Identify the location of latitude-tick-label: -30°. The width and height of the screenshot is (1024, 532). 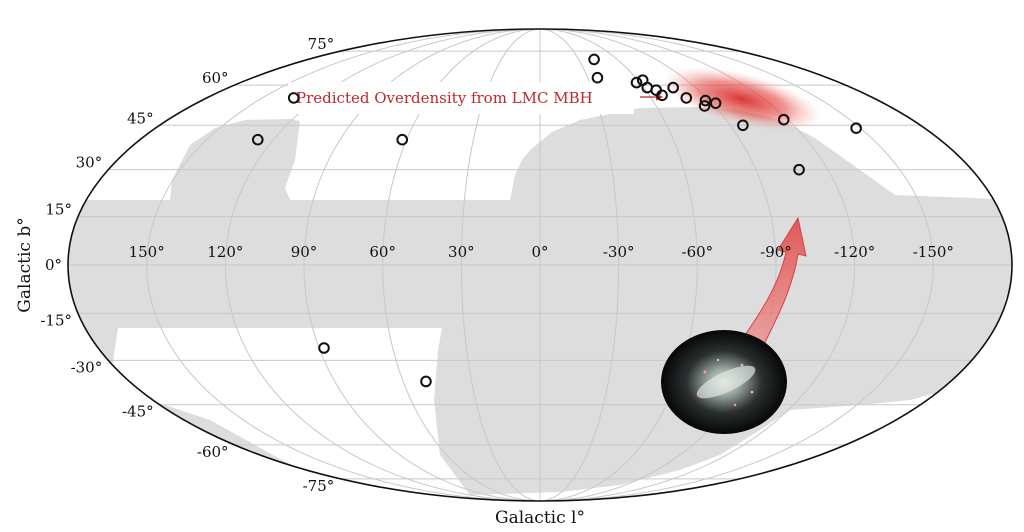
(87, 367).